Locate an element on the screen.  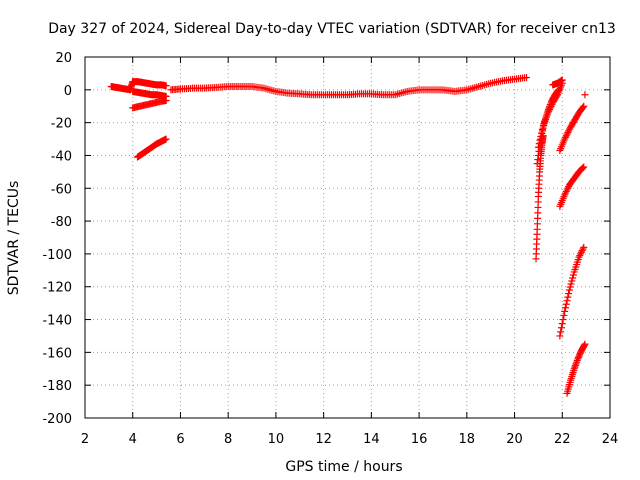
x-tick-label: 10 is located at coordinates (276, 439).